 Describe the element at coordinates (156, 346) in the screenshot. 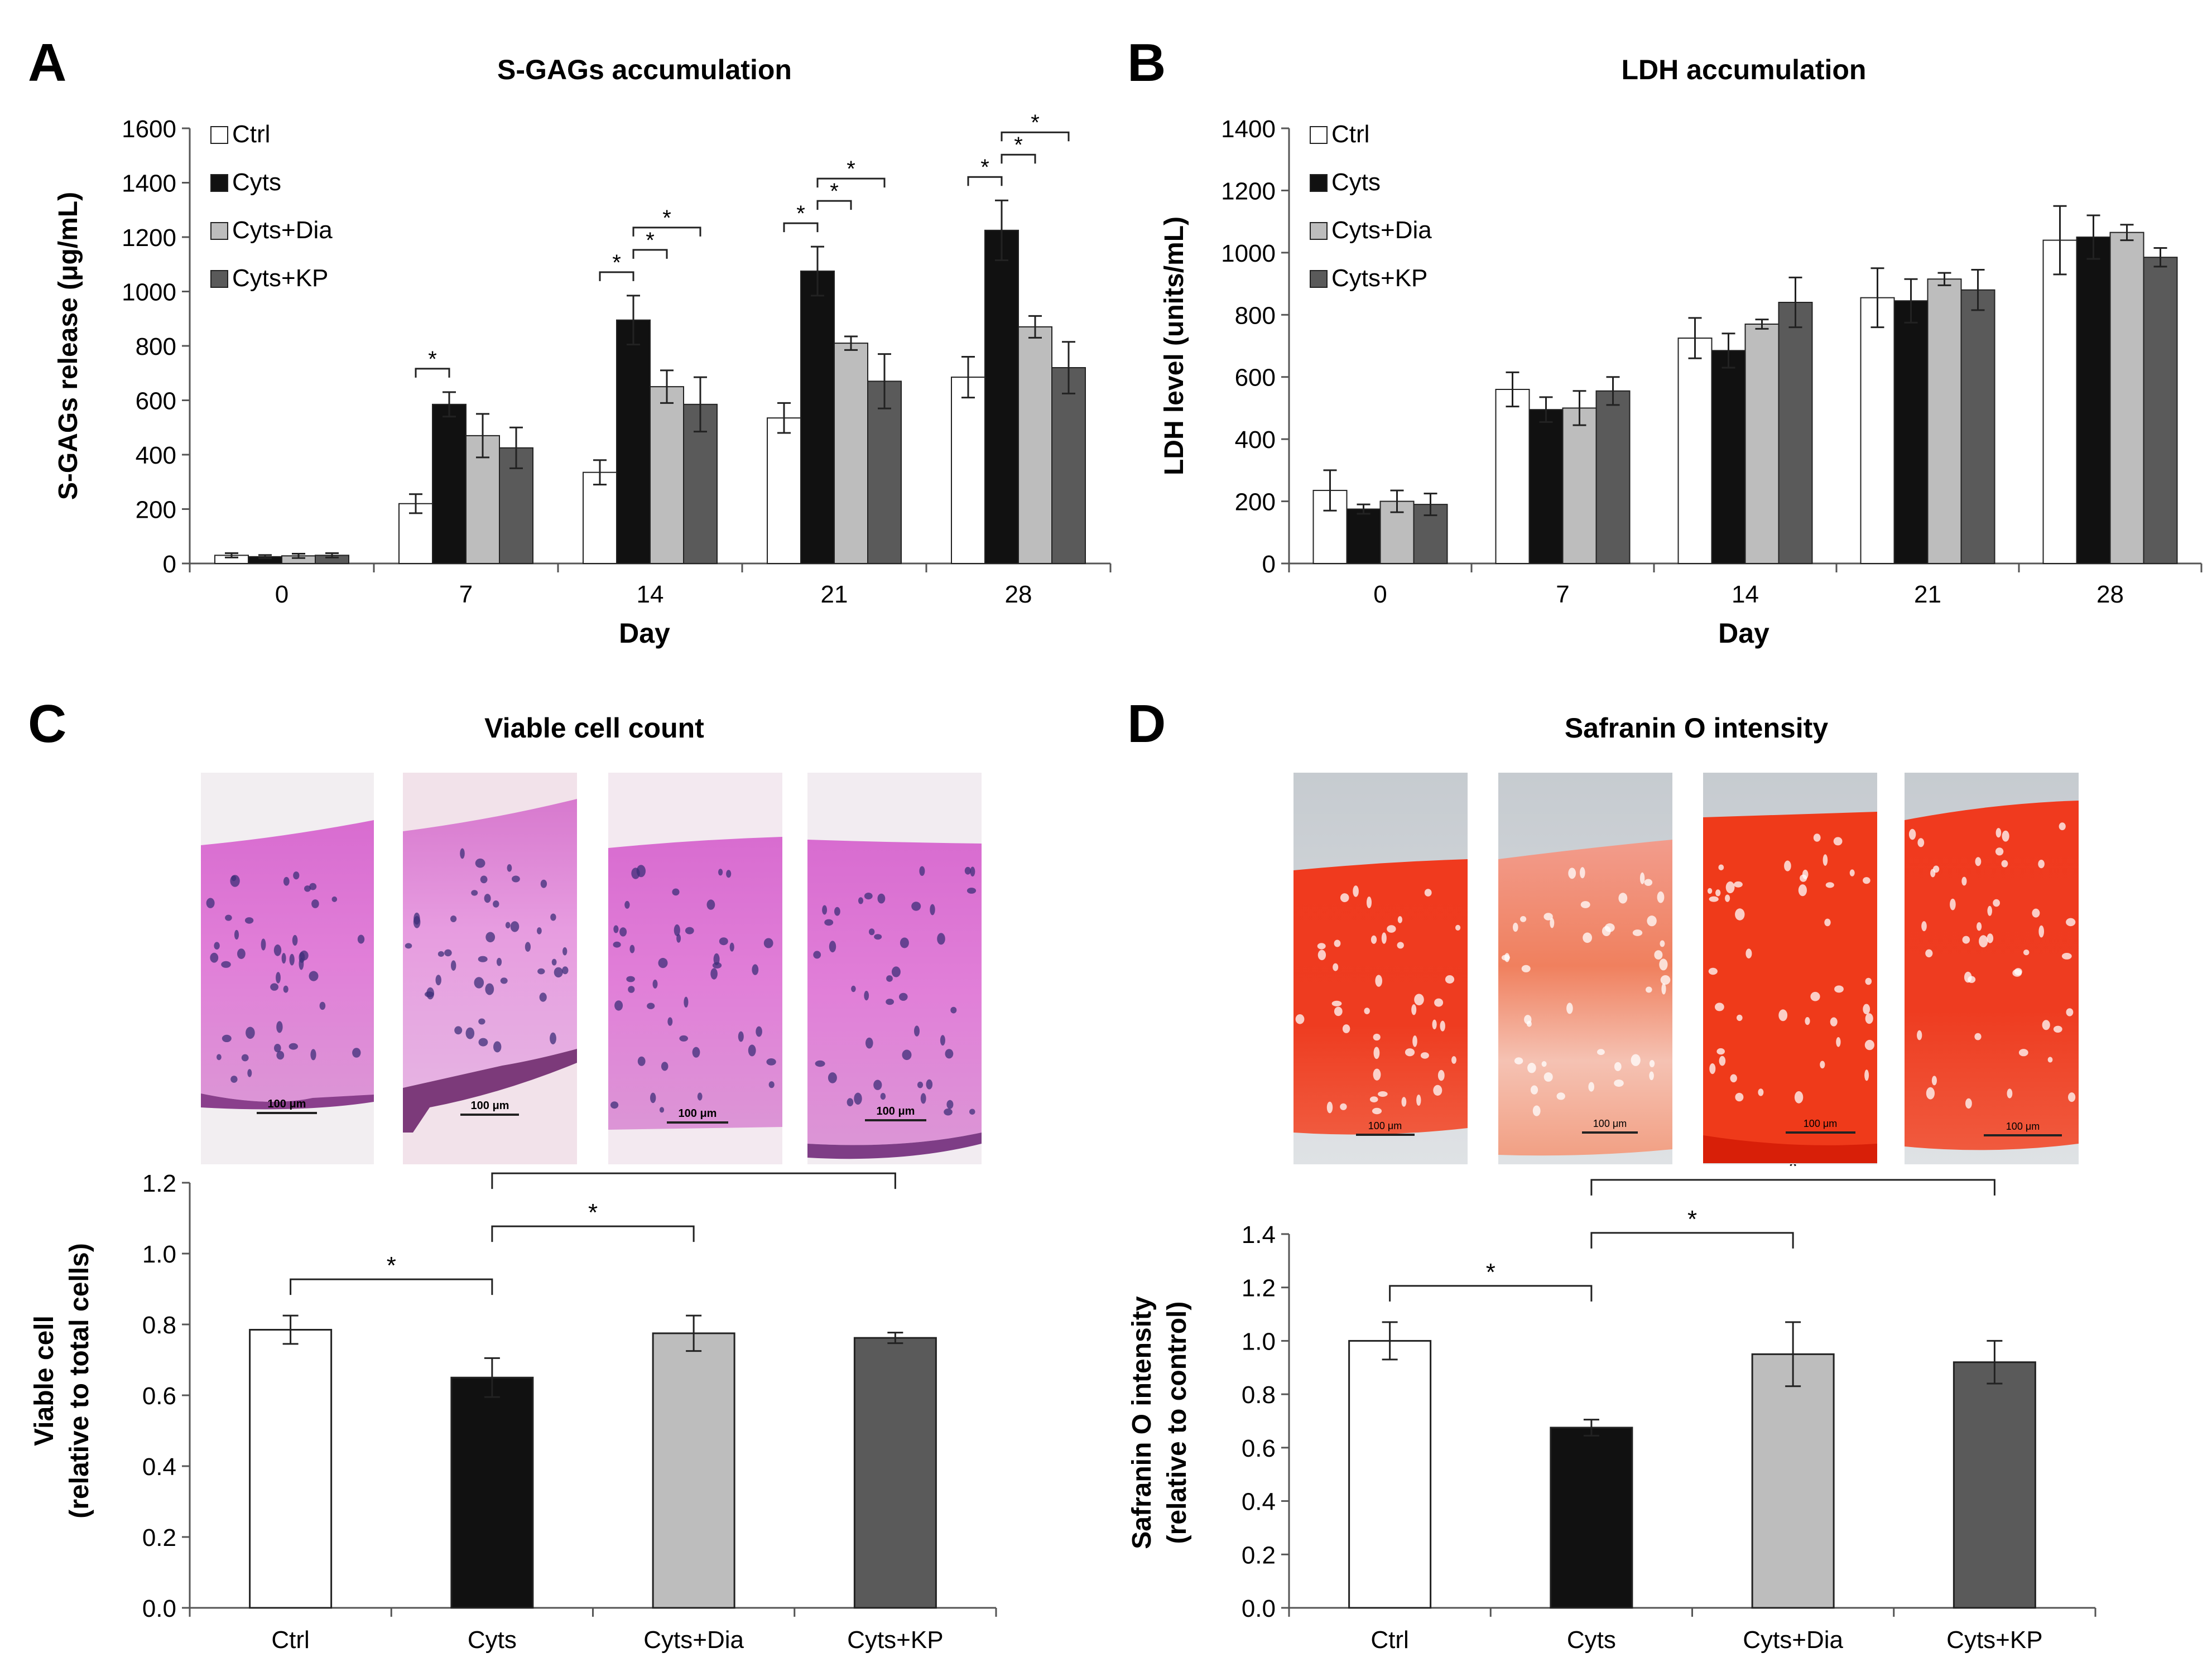

I see `y-tick-label: 800` at that location.